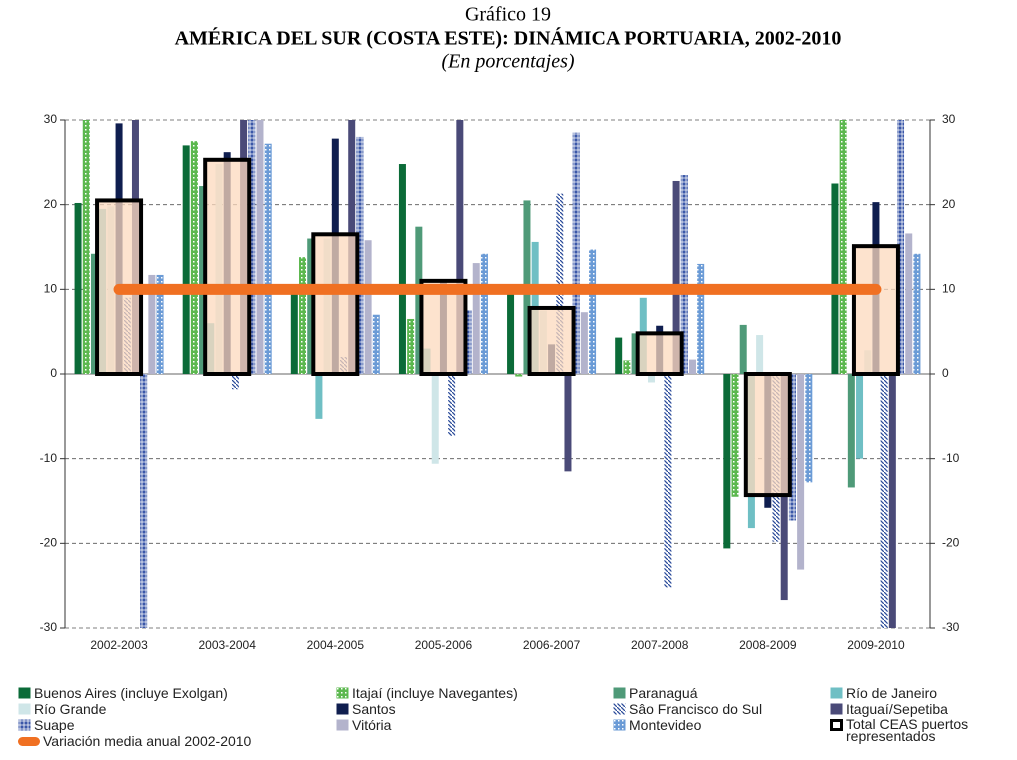 The width and height of the screenshot is (1017, 760). What do you see at coordinates (876, 645) in the screenshot?
I see `x-tick-label: 2009-2010` at bounding box center [876, 645].